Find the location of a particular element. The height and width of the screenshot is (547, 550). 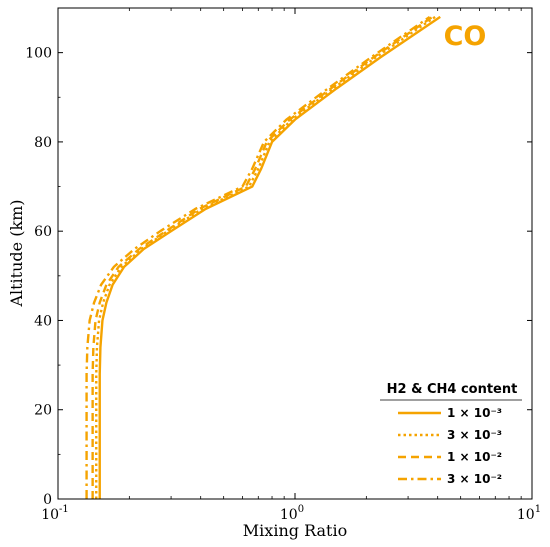

legend-label-3: 1 × 10⁻² is located at coordinates (474, 457).